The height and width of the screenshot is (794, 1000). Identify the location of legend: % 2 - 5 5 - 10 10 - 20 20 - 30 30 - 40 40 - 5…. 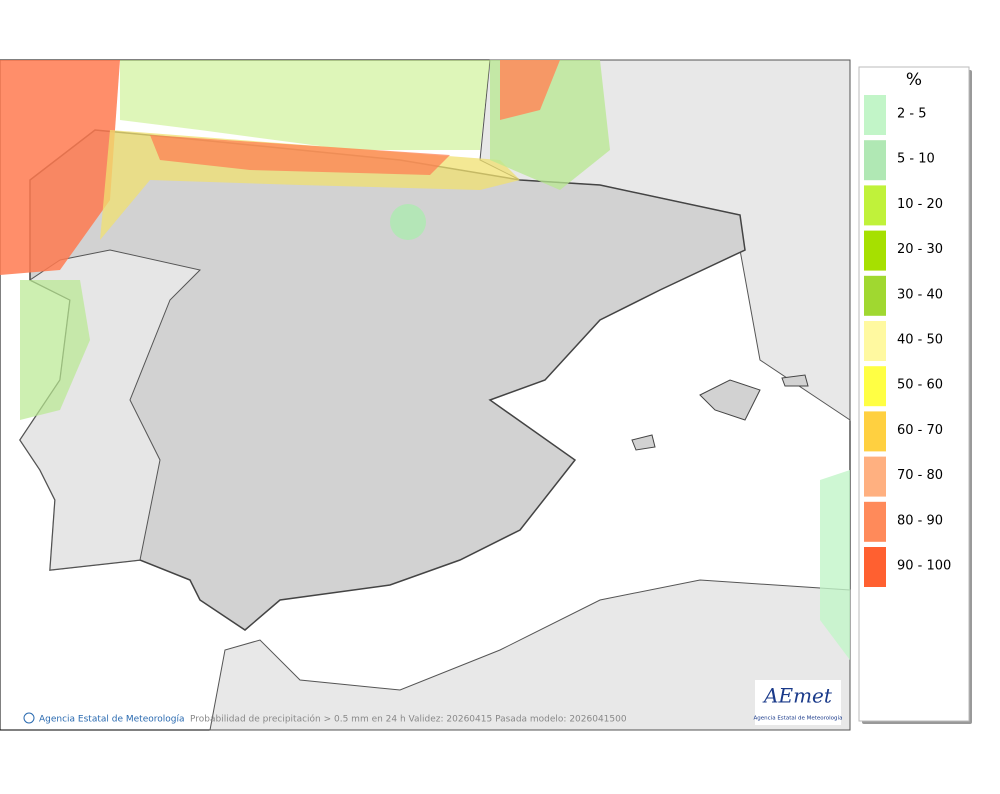
(915, 395).